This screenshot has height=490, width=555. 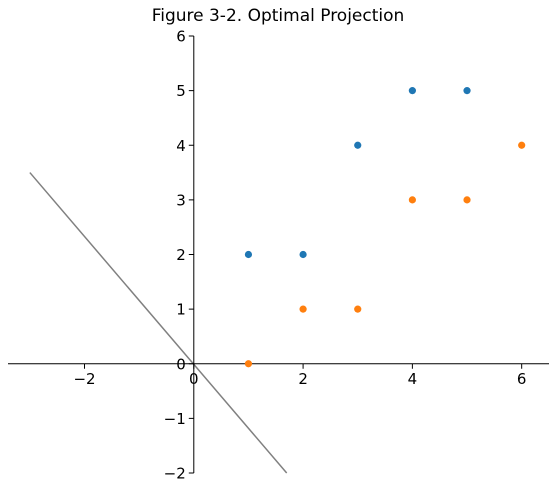 What do you see at coordinates (278, 16) in the screenshot?
I see `chart-title: Figure 3-2. Optimal Projection` at bounding box center [278, 16].